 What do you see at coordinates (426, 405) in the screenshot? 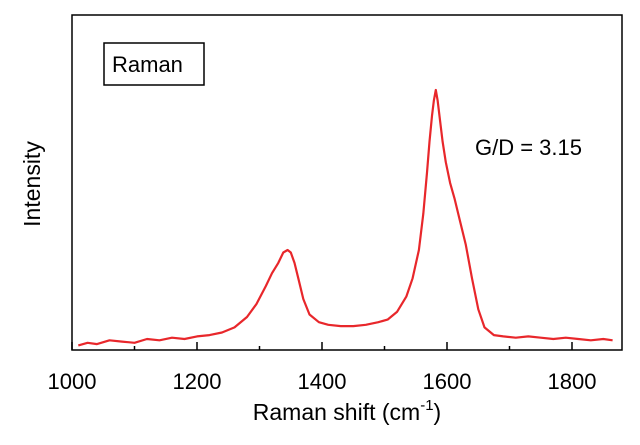
I see `x-axis-title-sup: -1` at bounding box center [426, 405].